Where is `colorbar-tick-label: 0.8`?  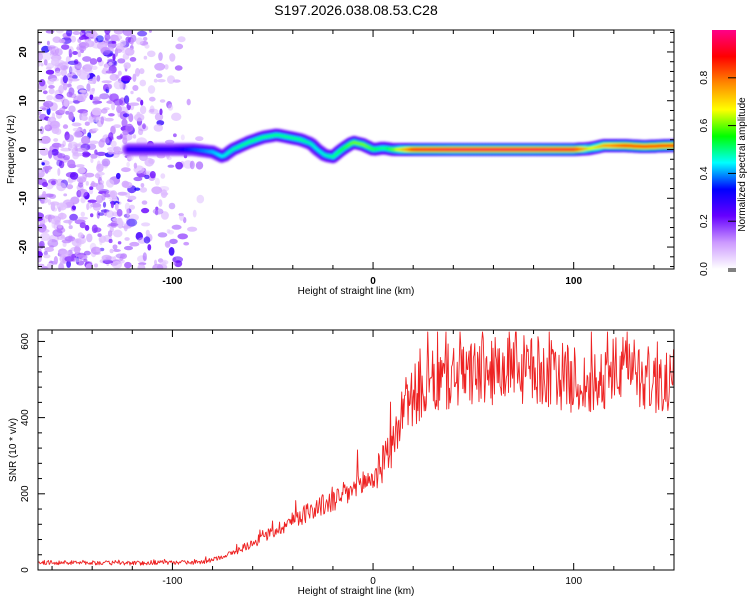 colorbar-tick-label: 0.8 is located at coordinates (704, 77).